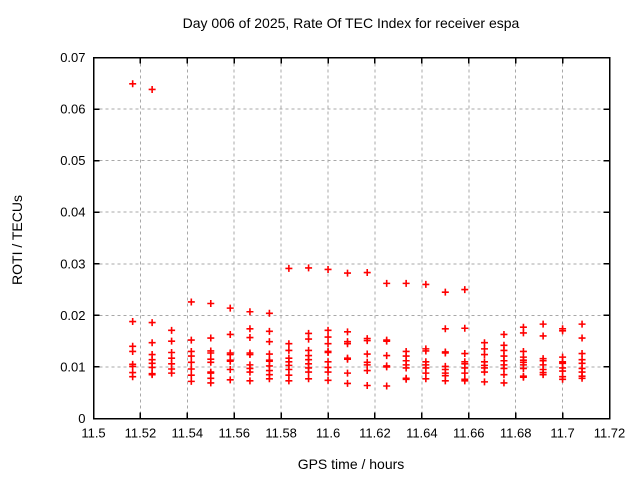 The height and width of the screenshot is (480, 640). What do you see at coordinates (188, 433) in the screenshot?
I see `x-tick-label: 11.54` at bounding box center [188, 433].